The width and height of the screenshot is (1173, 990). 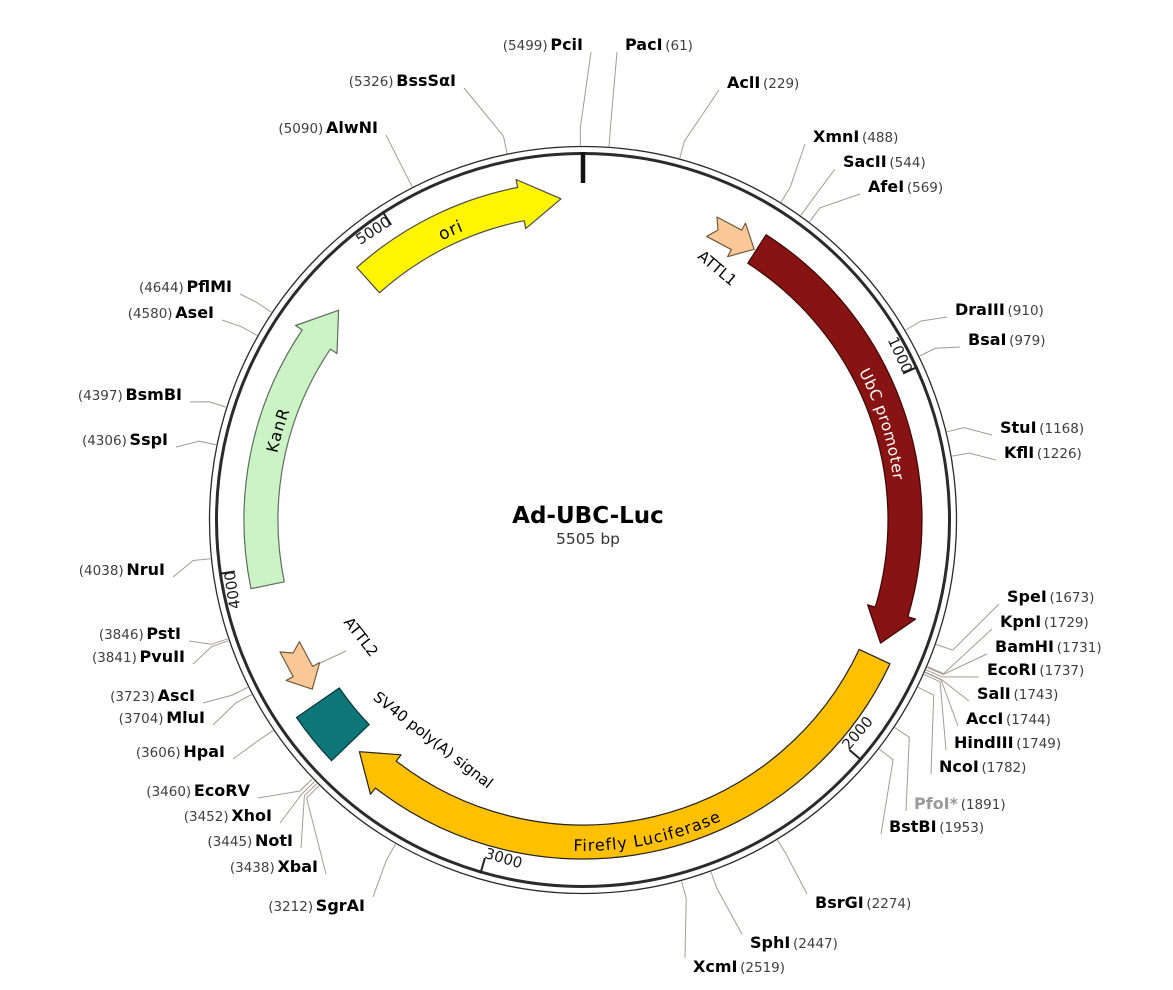 What do you see at coordinates (138, 656) in the screenshot?
I see `enzyme-label-pvuii: (3841) PvuII` at bounding box center [138, 656].